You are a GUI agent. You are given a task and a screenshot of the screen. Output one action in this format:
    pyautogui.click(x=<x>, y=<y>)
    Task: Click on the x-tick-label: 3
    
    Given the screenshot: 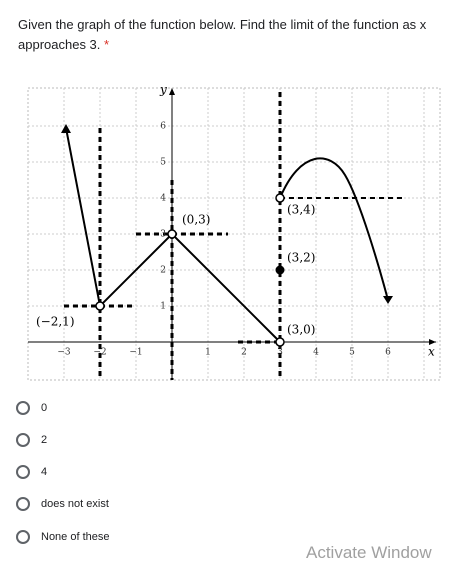 What is the action you would take?
    pyautogui.click(x=280, y=353)
    